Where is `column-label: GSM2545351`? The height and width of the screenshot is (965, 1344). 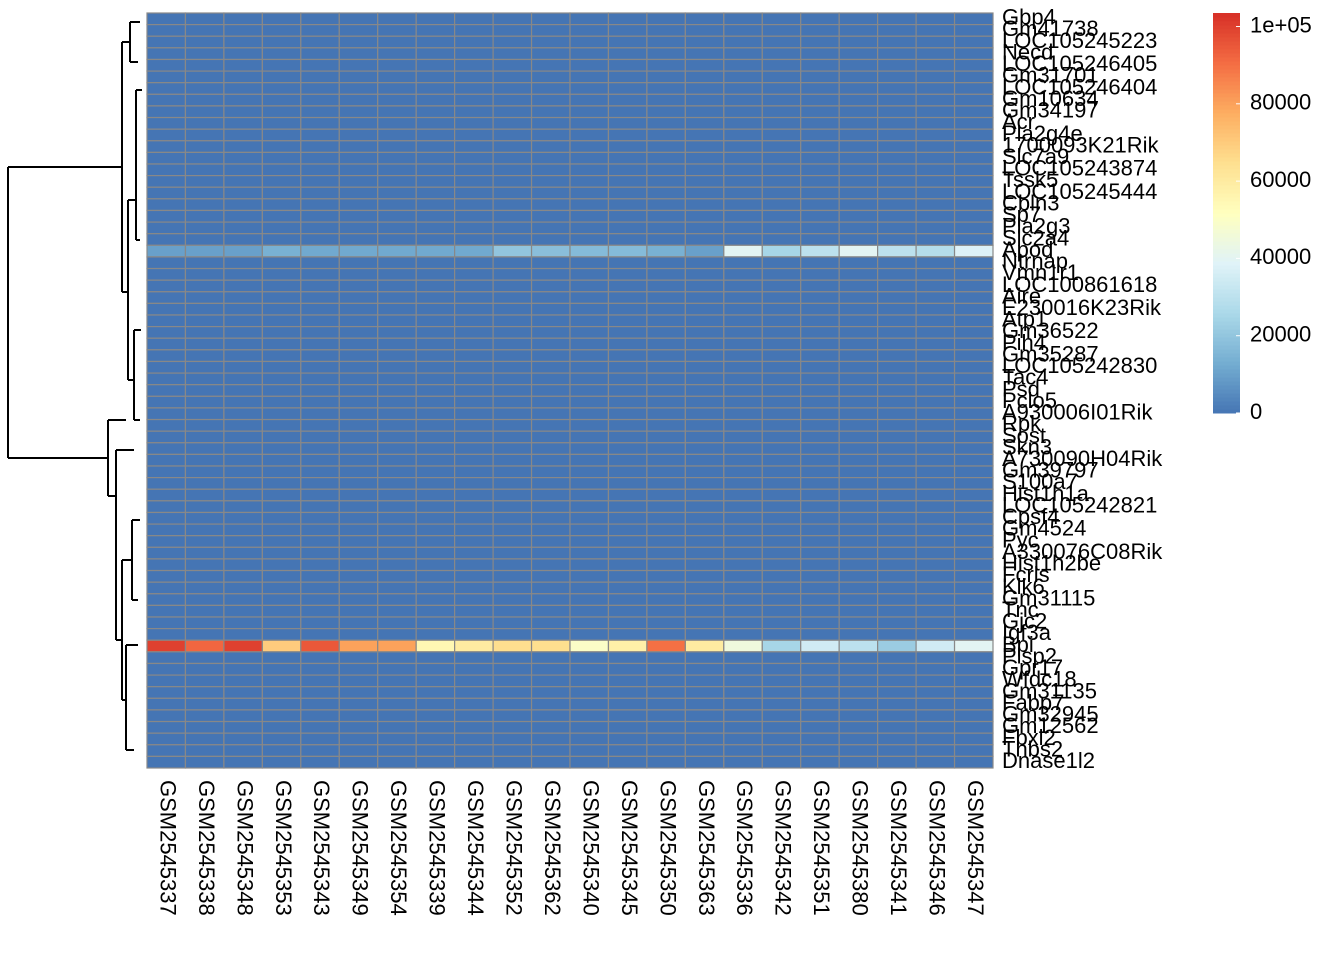 column-label: GSM2545351 is located at coordinates (821, 848).